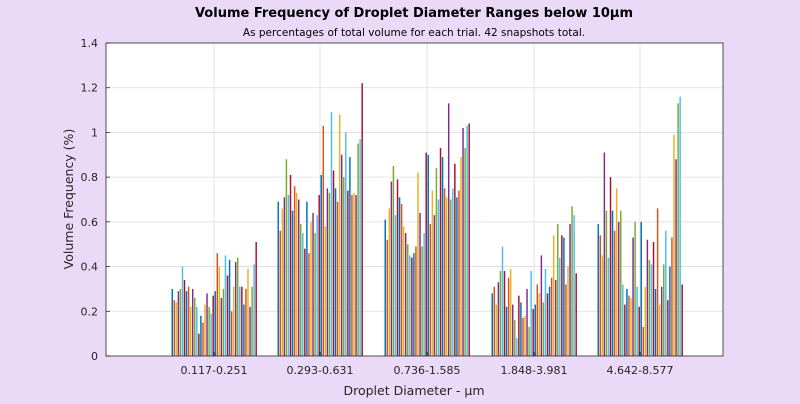 This screenshot has height=404, width=800. What do you see at coordinates (90, 267) in the screenshot?
I see `y-tick-label: 0.4` at bounding box center [90, 267].